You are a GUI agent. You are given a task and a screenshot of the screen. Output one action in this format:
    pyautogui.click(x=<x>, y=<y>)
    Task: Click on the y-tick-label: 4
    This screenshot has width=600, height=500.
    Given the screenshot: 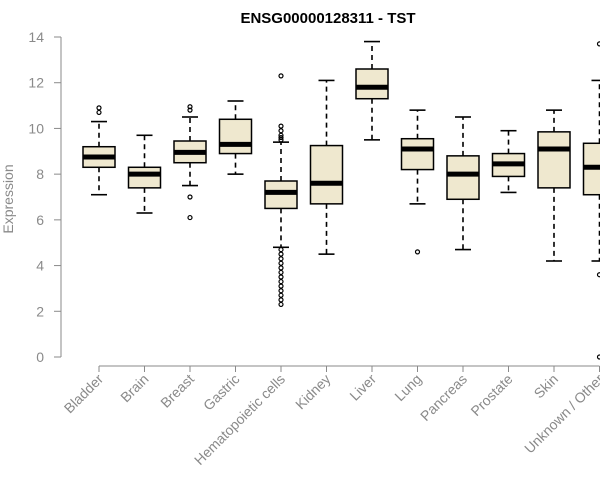 What is the action you would take?
    pyautogui.click(x=40, y=266)
    